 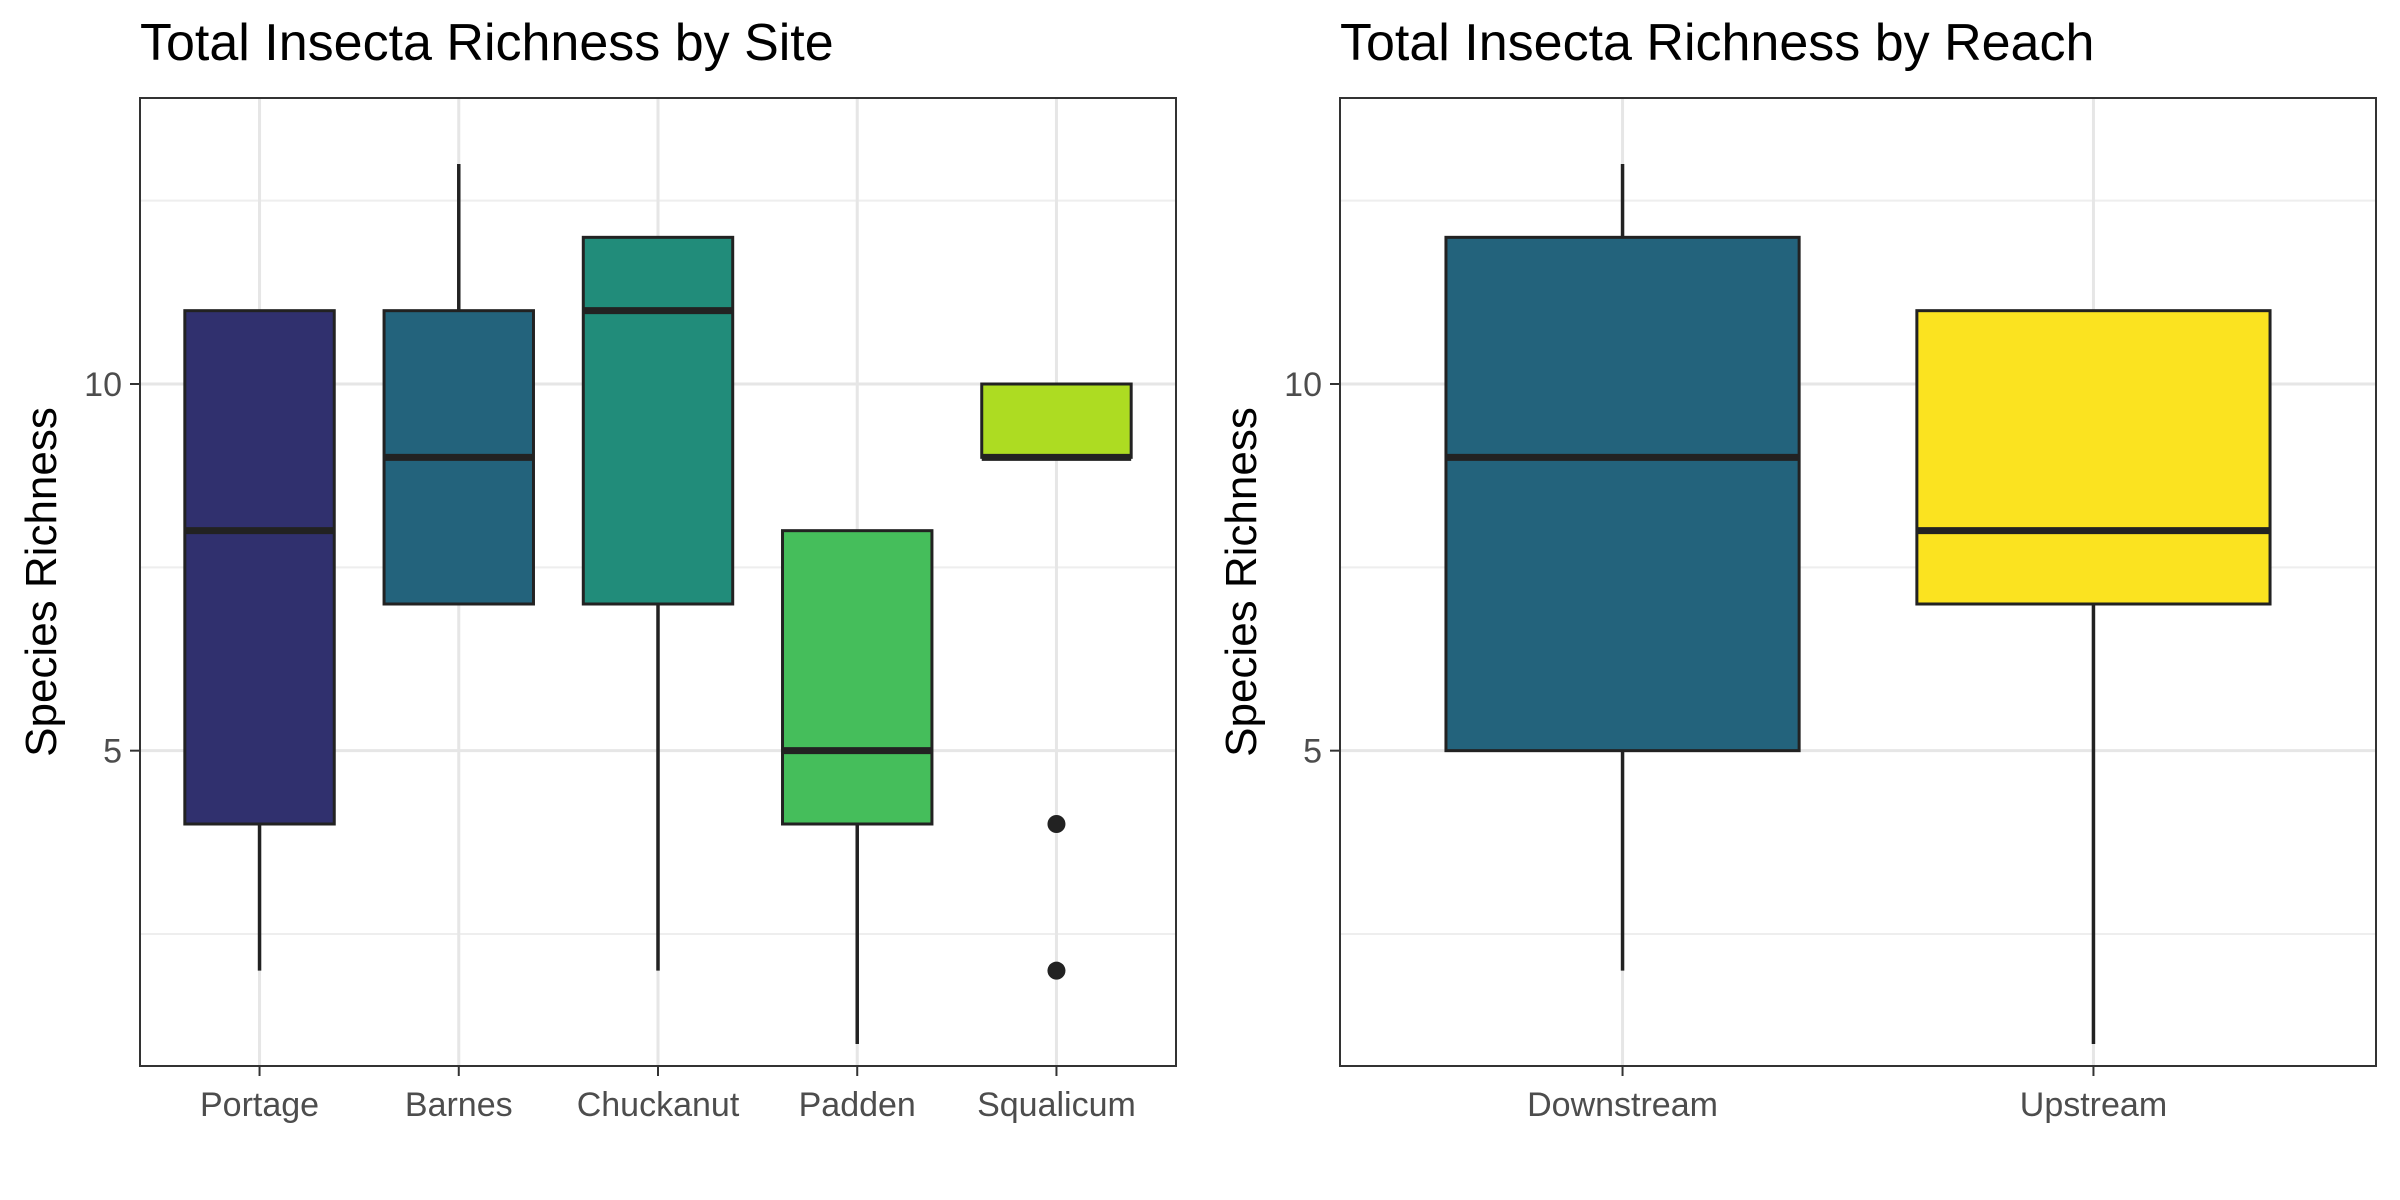 I want to click on chart-title: Total Insecta Richness by Reach, so click(x=1717, y=43).